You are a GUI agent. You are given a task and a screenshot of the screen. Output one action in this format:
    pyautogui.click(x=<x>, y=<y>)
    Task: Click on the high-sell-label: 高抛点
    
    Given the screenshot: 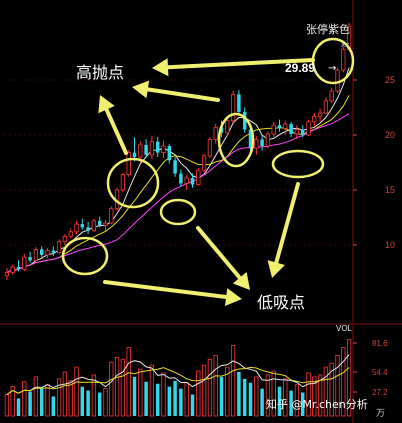 What is the action you would take?
    pyautogui.click(x=100, y=72)
    